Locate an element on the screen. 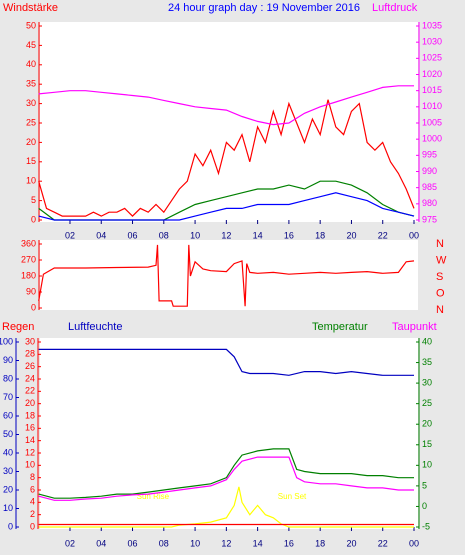 The width and height of the screenshot is (465, 555). y-tick-label: 12 is located at coordinates (30, 452).